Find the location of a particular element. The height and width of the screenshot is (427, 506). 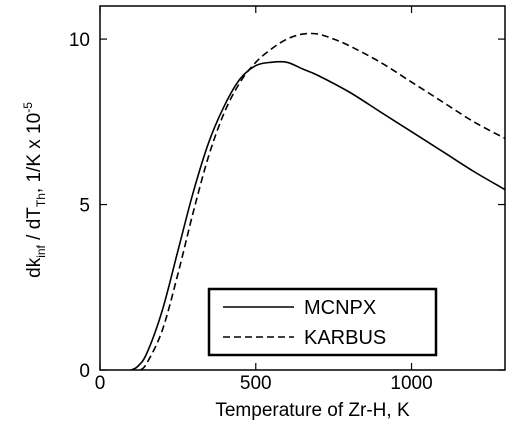

y-tick-label: 5 is located at coordinates (84, 206).